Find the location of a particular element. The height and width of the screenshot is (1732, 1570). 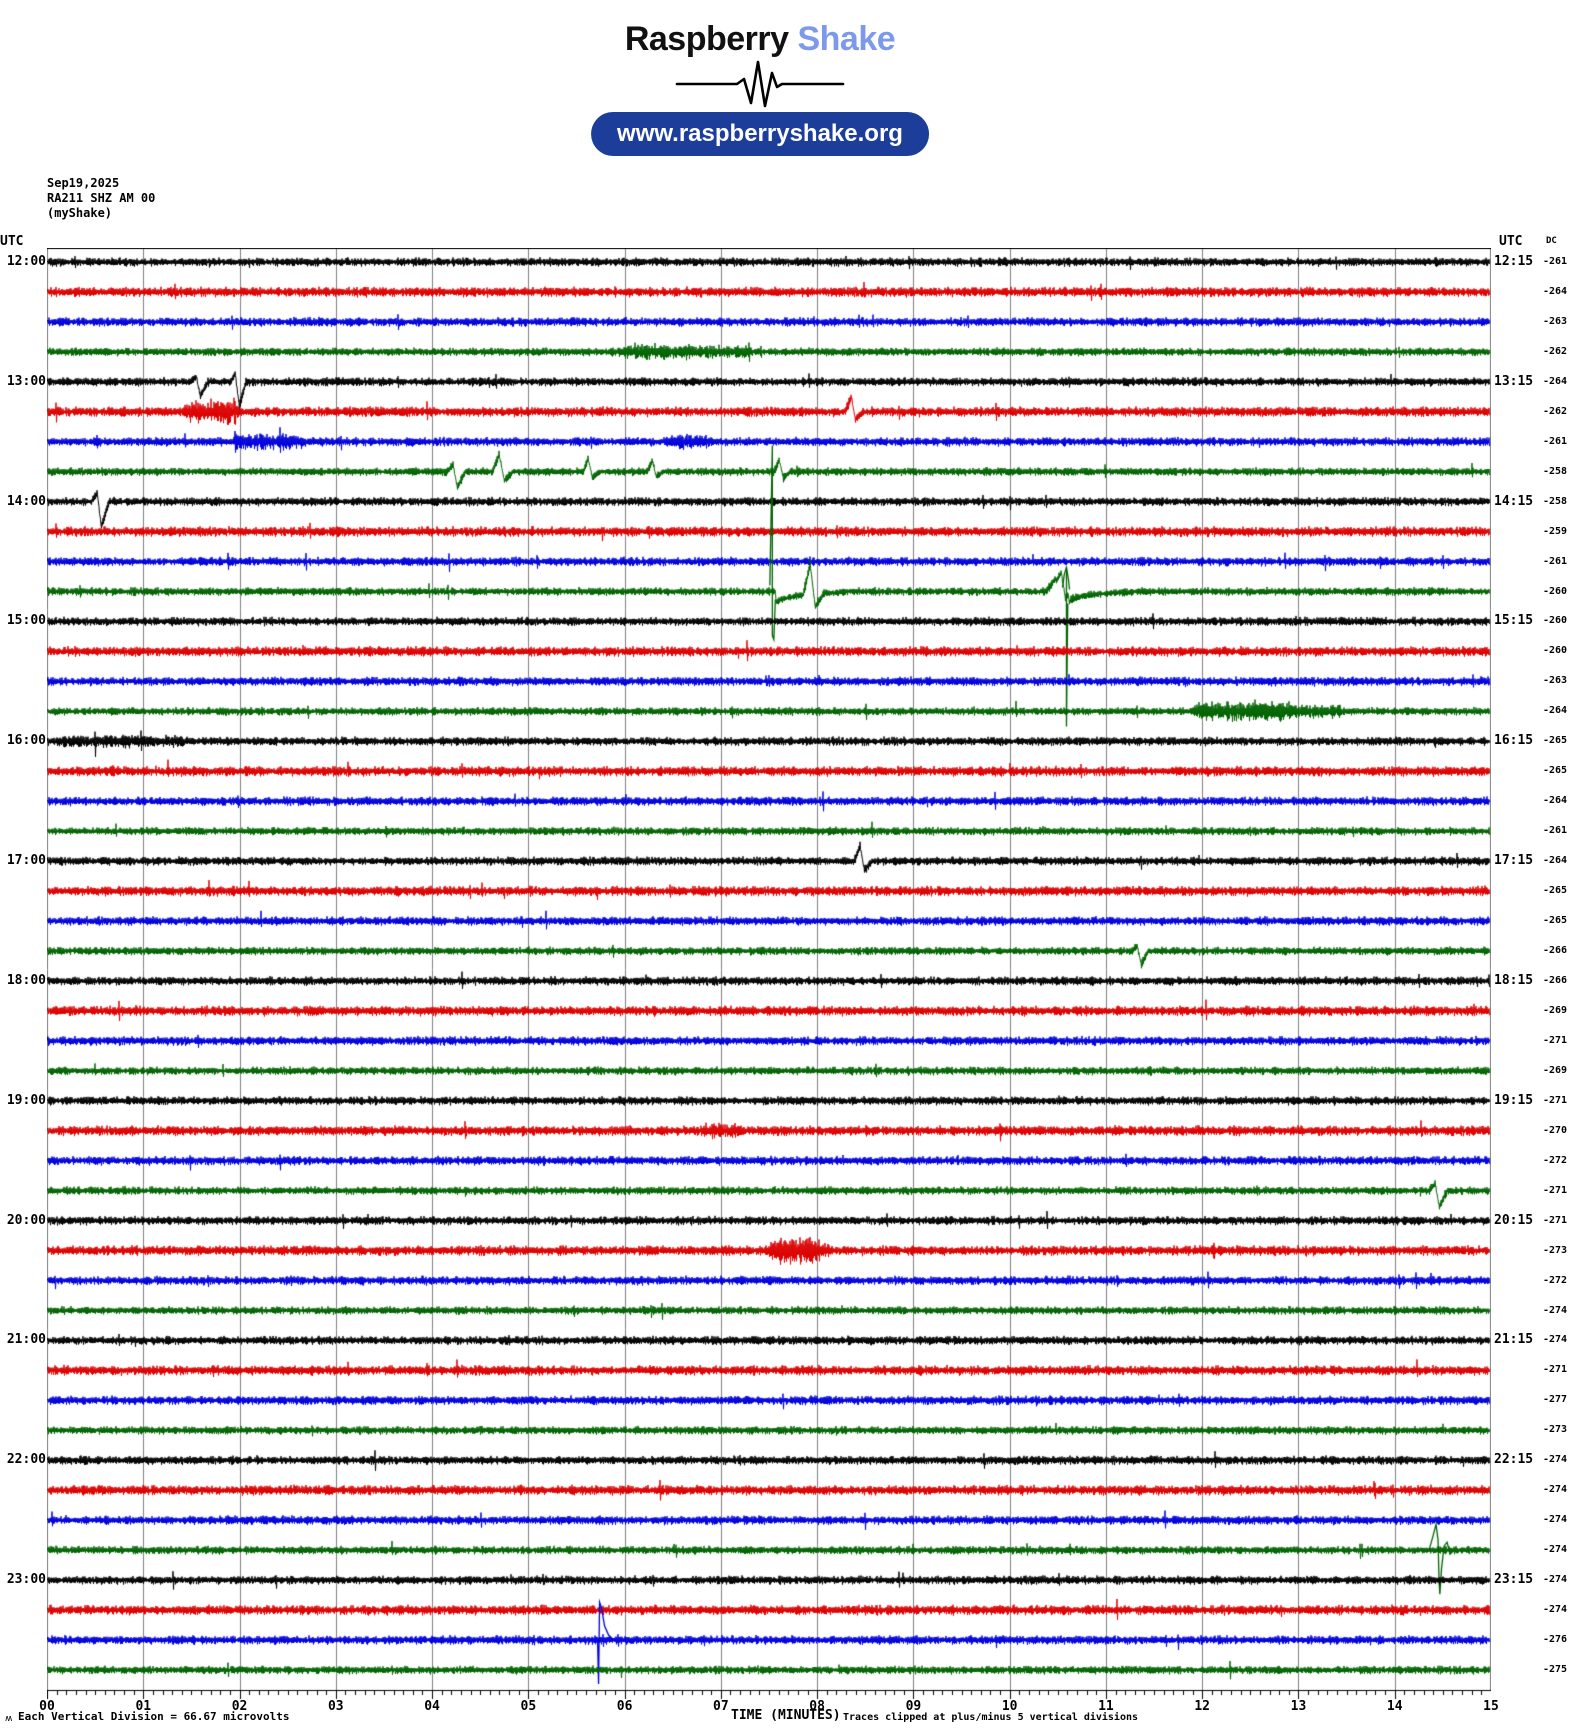

x-tick-label: 12 is located at coordinates (1202, 1706).